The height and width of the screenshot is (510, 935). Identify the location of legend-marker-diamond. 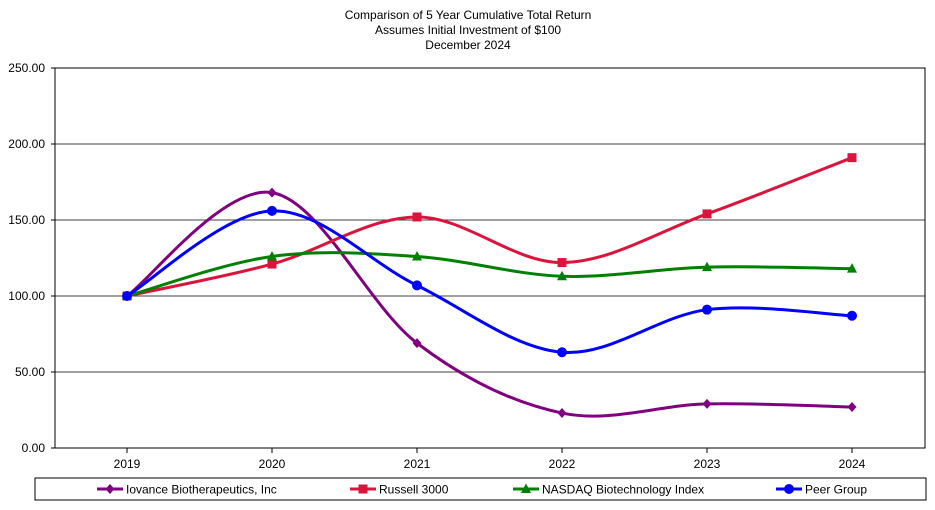
(110, 489).